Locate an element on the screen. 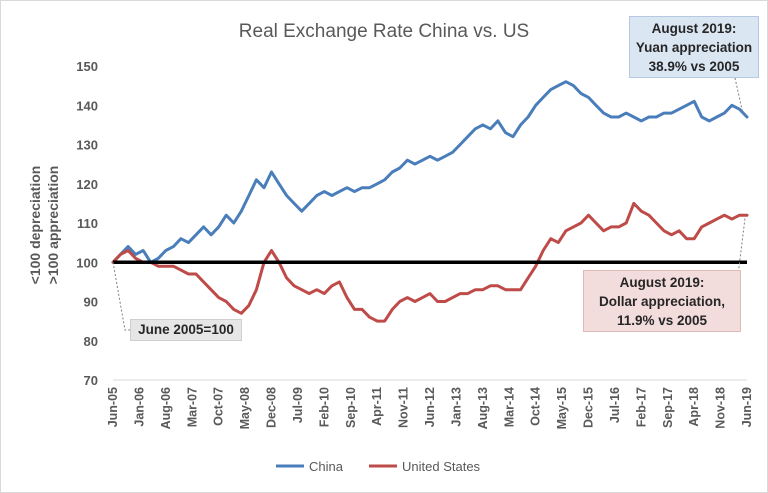  x-tick-label: Jan-13 is located at coordinates (456, 407).